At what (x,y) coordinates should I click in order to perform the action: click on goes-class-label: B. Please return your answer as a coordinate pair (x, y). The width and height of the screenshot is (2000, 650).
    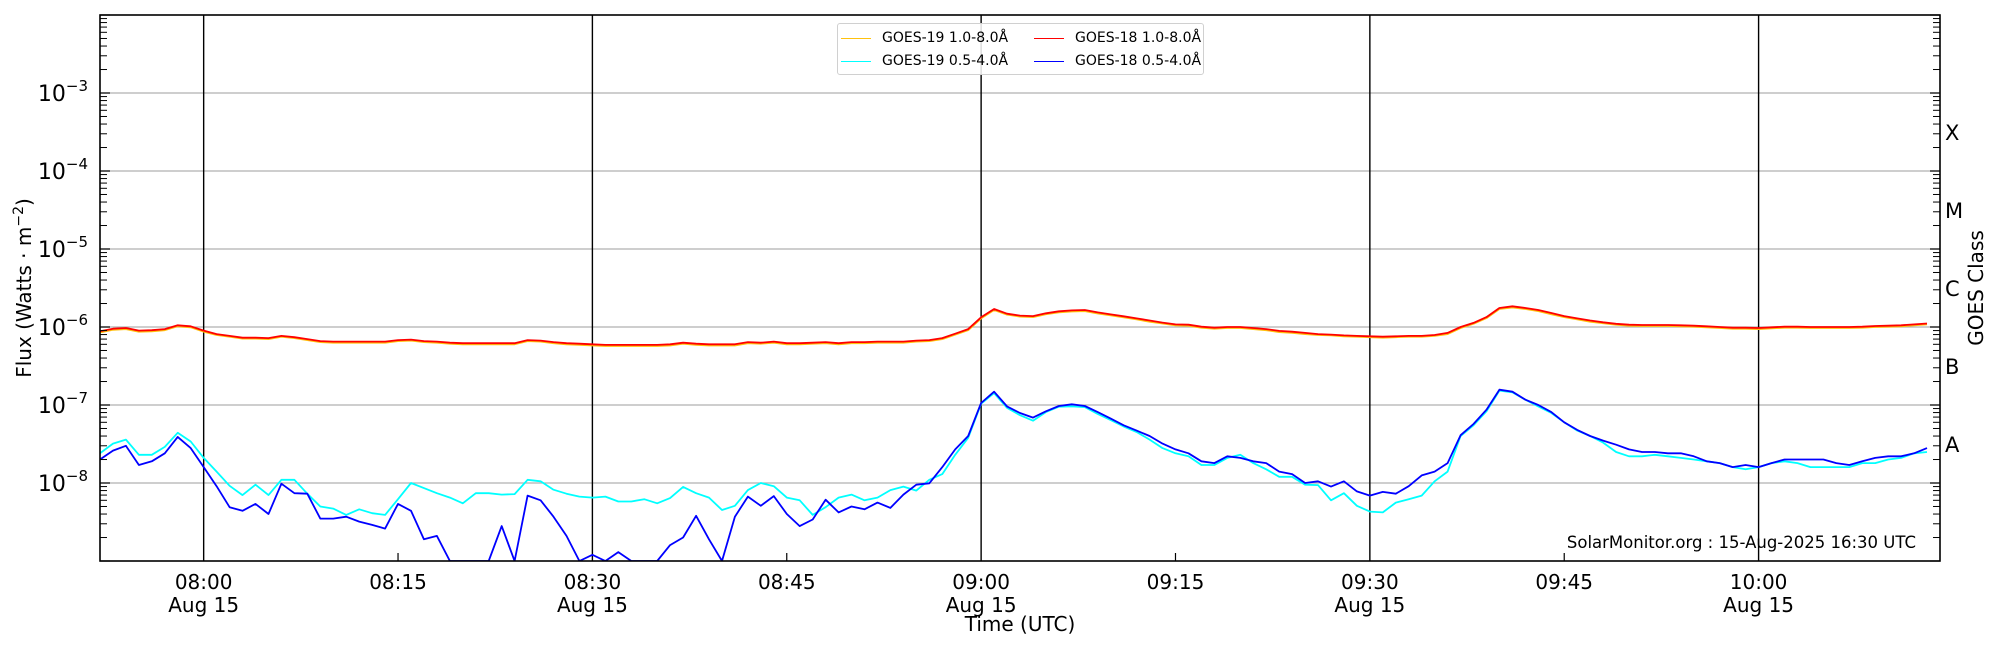
    Looking at the image, I should click on (1952, 367).